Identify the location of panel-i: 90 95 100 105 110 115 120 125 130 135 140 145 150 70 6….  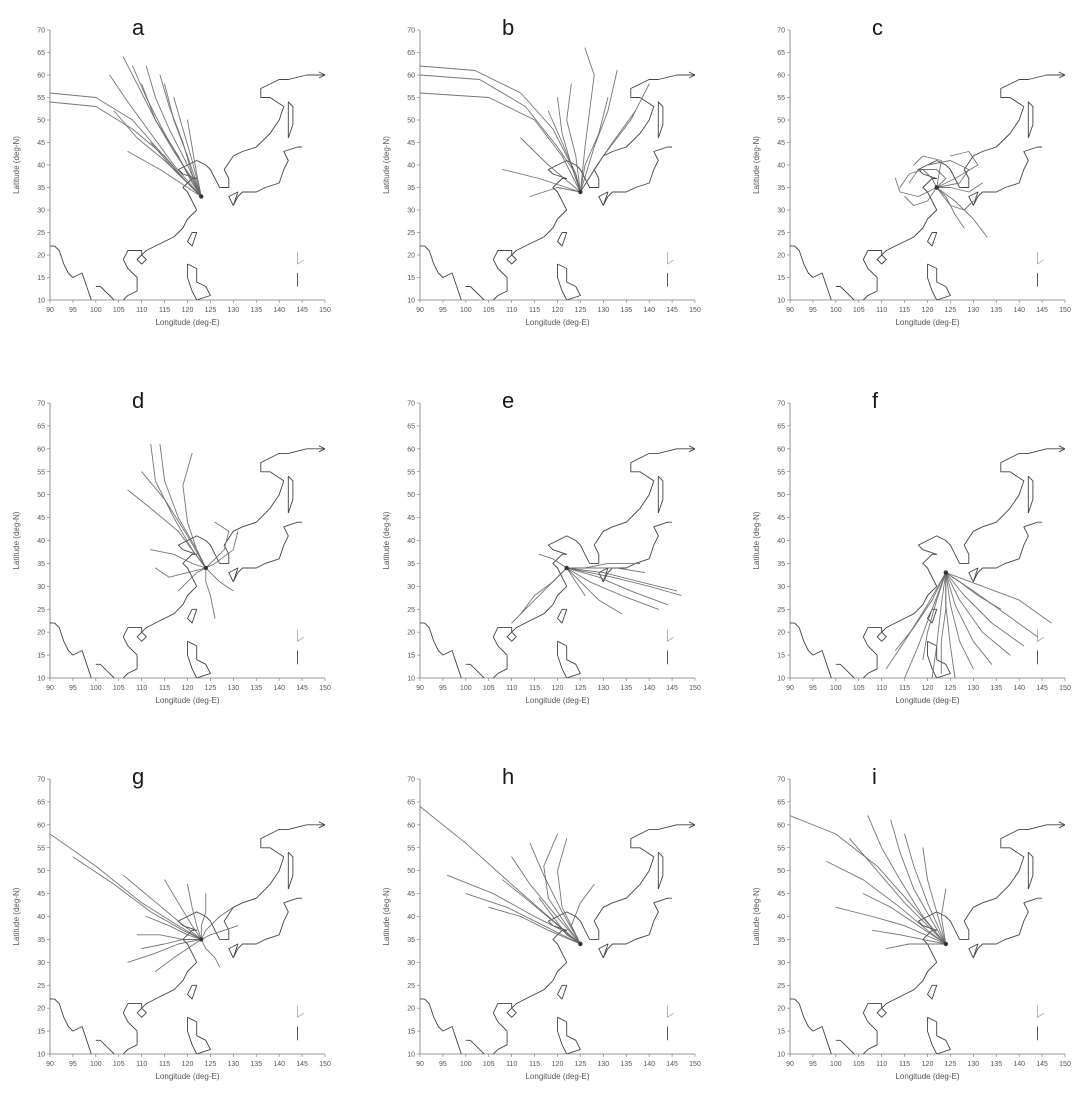
(911, 922).